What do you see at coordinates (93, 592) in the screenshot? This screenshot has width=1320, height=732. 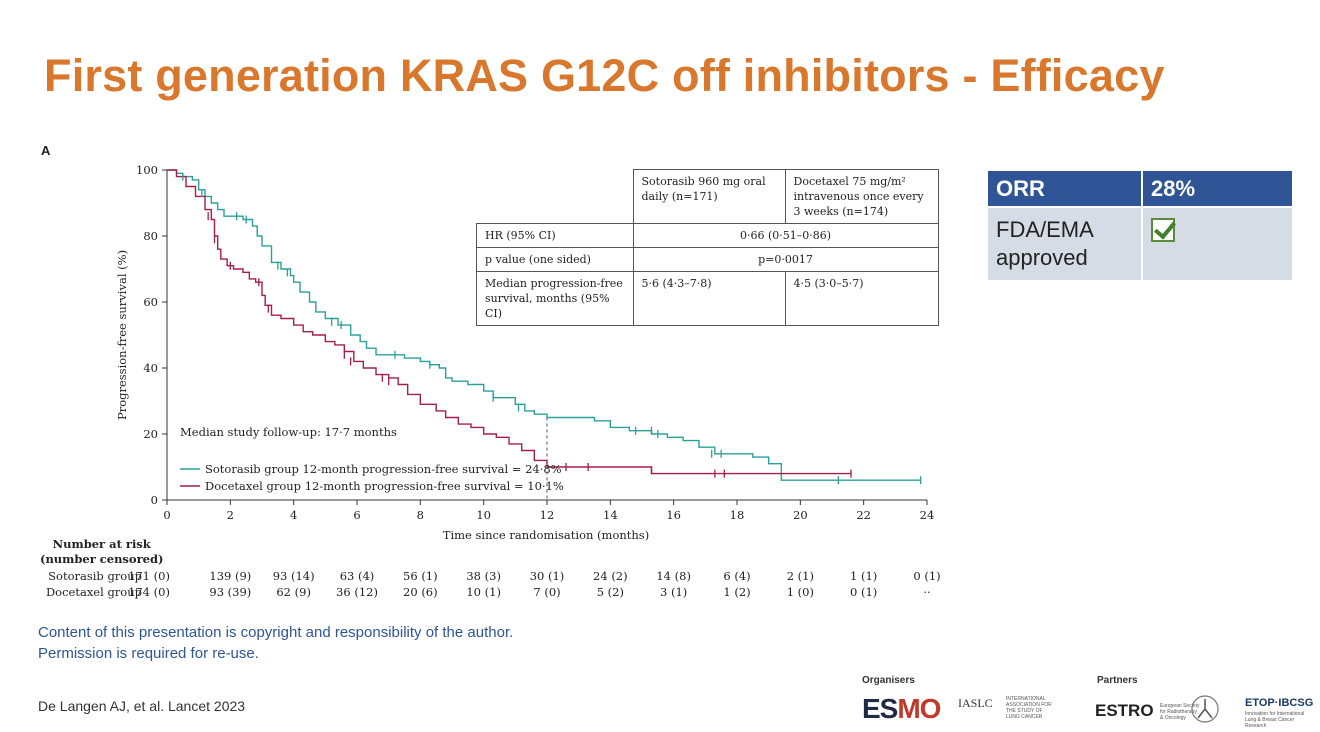 I see `risk-row-label: Docetaxel group` at bounding box center [93, 592].